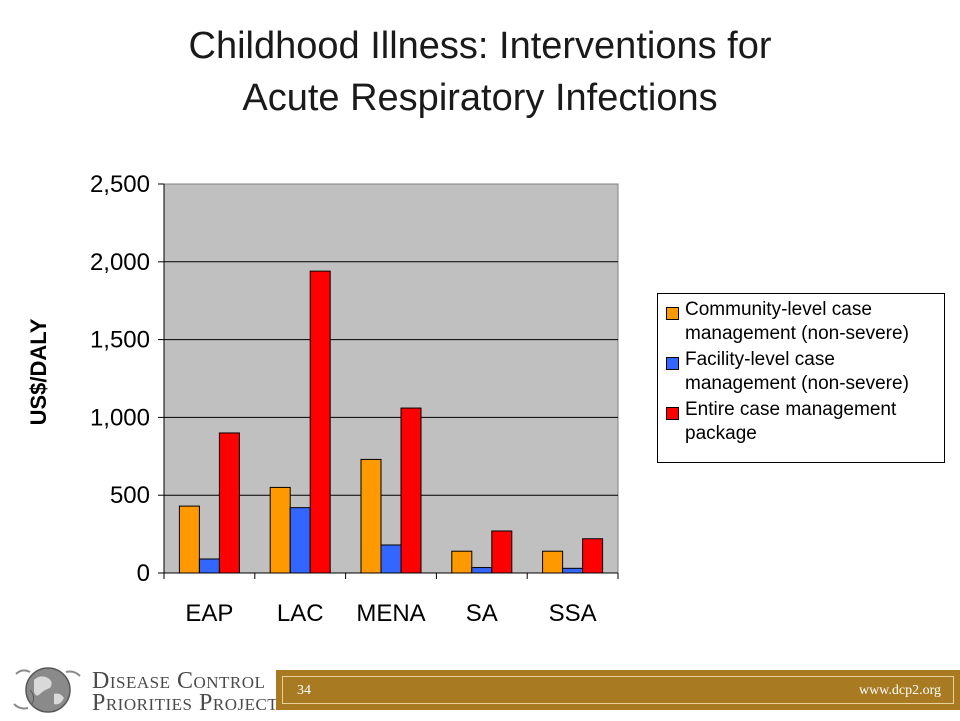 The width and height of the screenshot is (960, 721). What do you see at coordinates (38, 371) in the screenshot?
I see `y-axis-label: US$/DALY` at bounding box center [38, 371].